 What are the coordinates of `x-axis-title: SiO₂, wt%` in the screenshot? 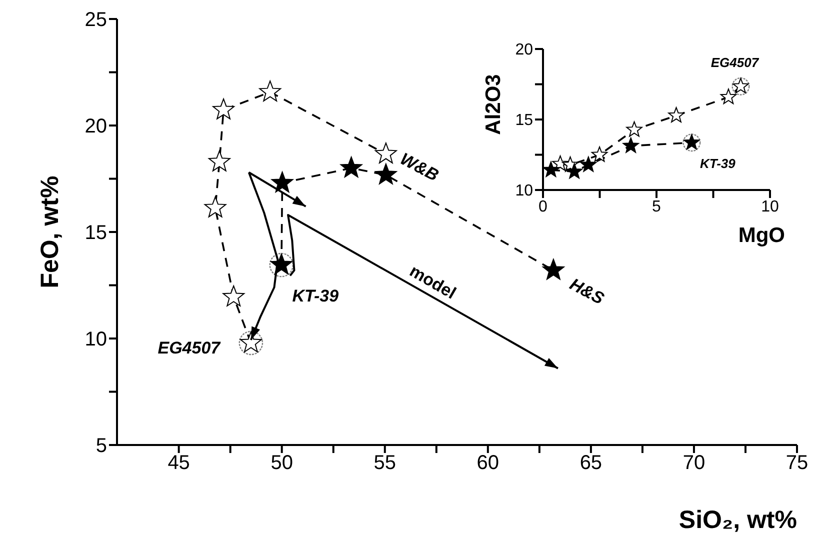 It's located at (737, 520).